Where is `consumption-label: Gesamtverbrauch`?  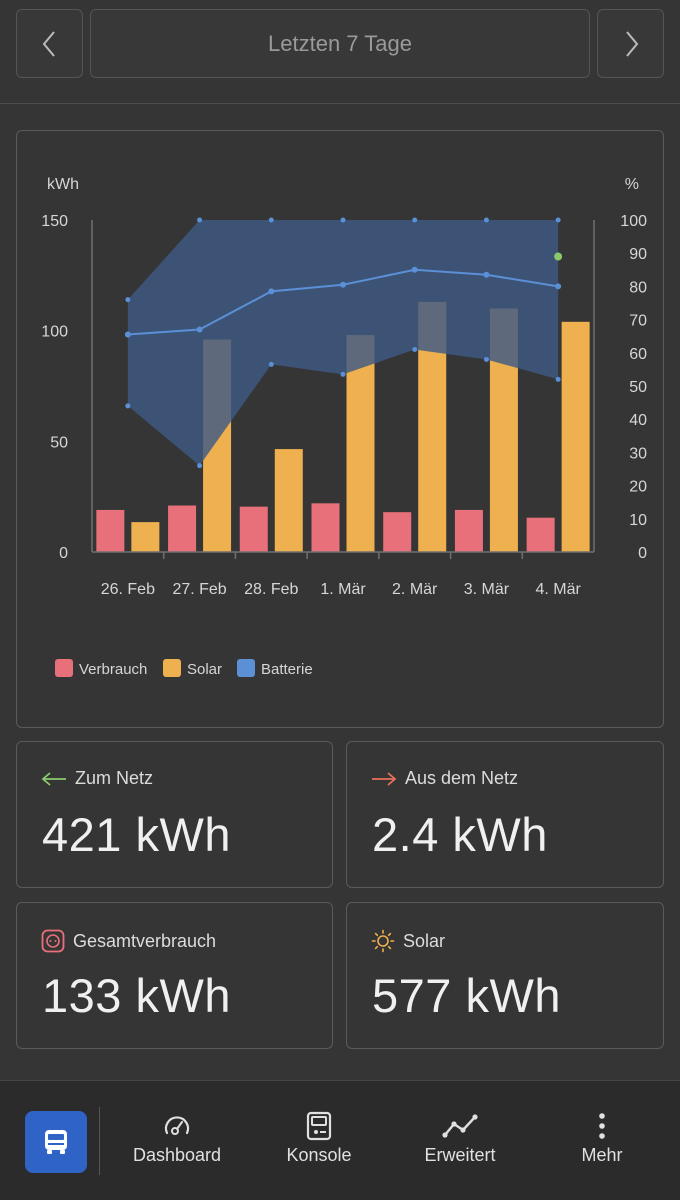 consumption-label: Gesamtverbrauch is located at coordinates (145, 940).